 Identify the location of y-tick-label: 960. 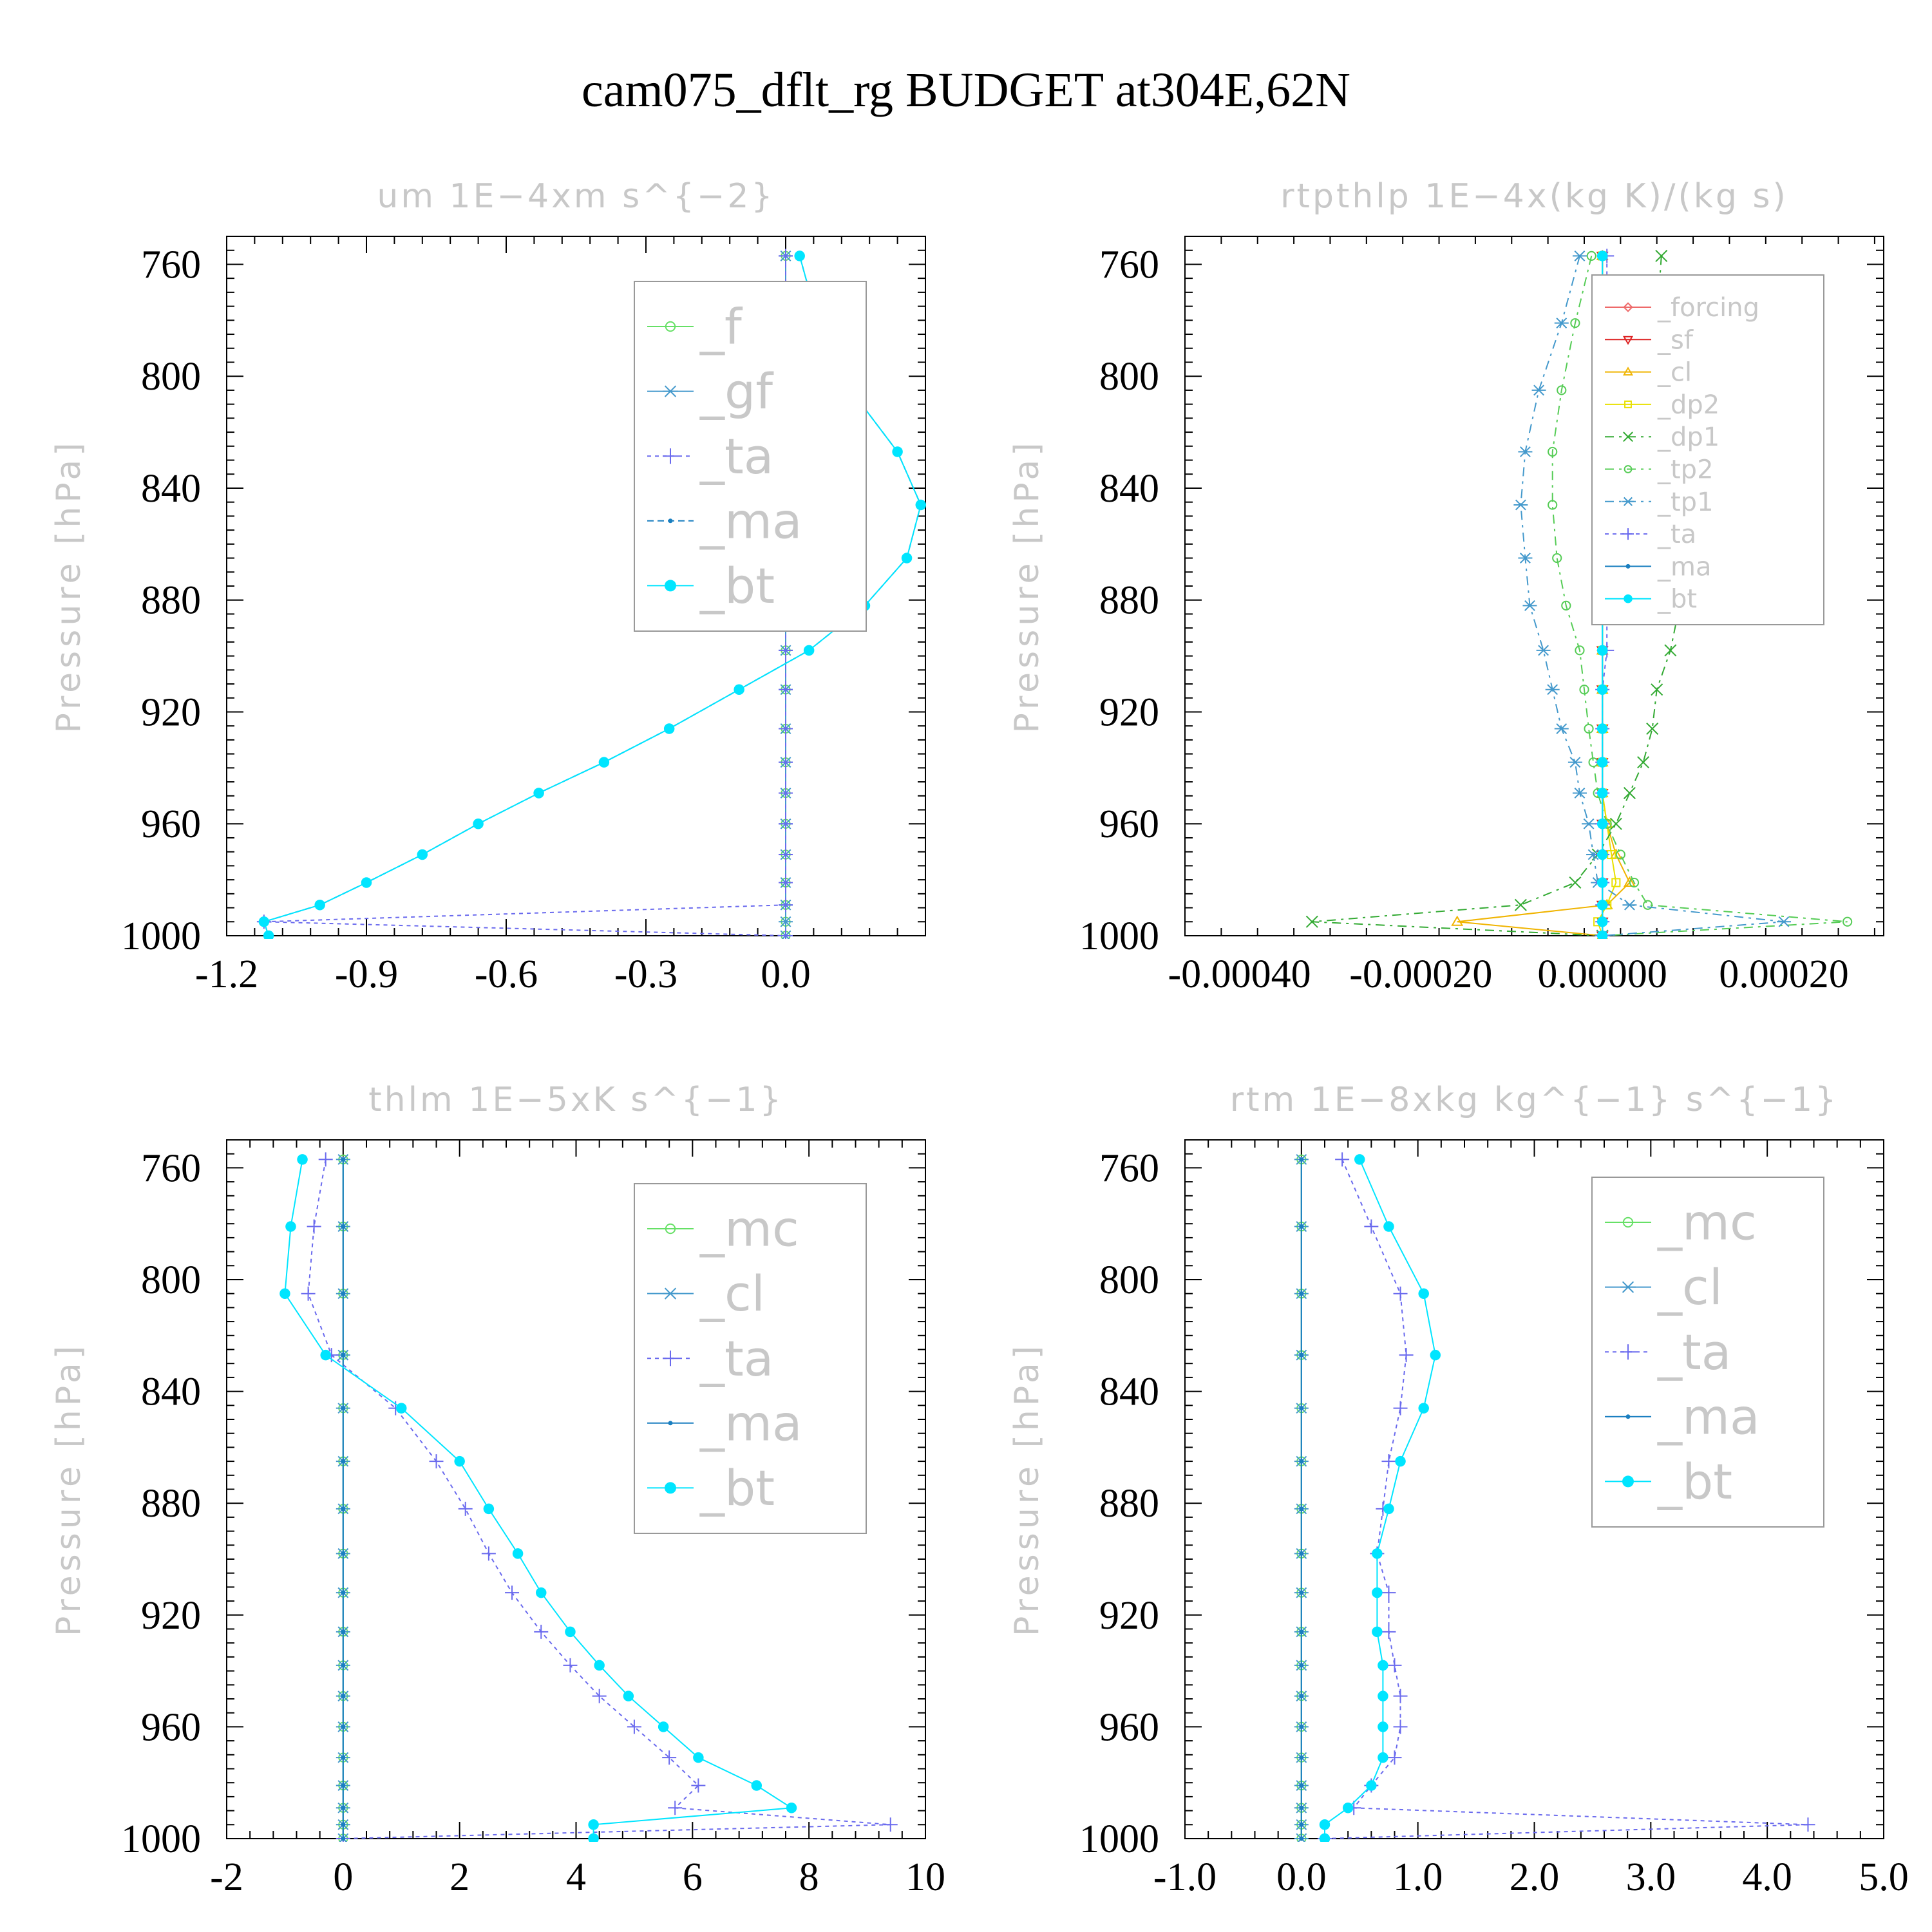
(171, 824).